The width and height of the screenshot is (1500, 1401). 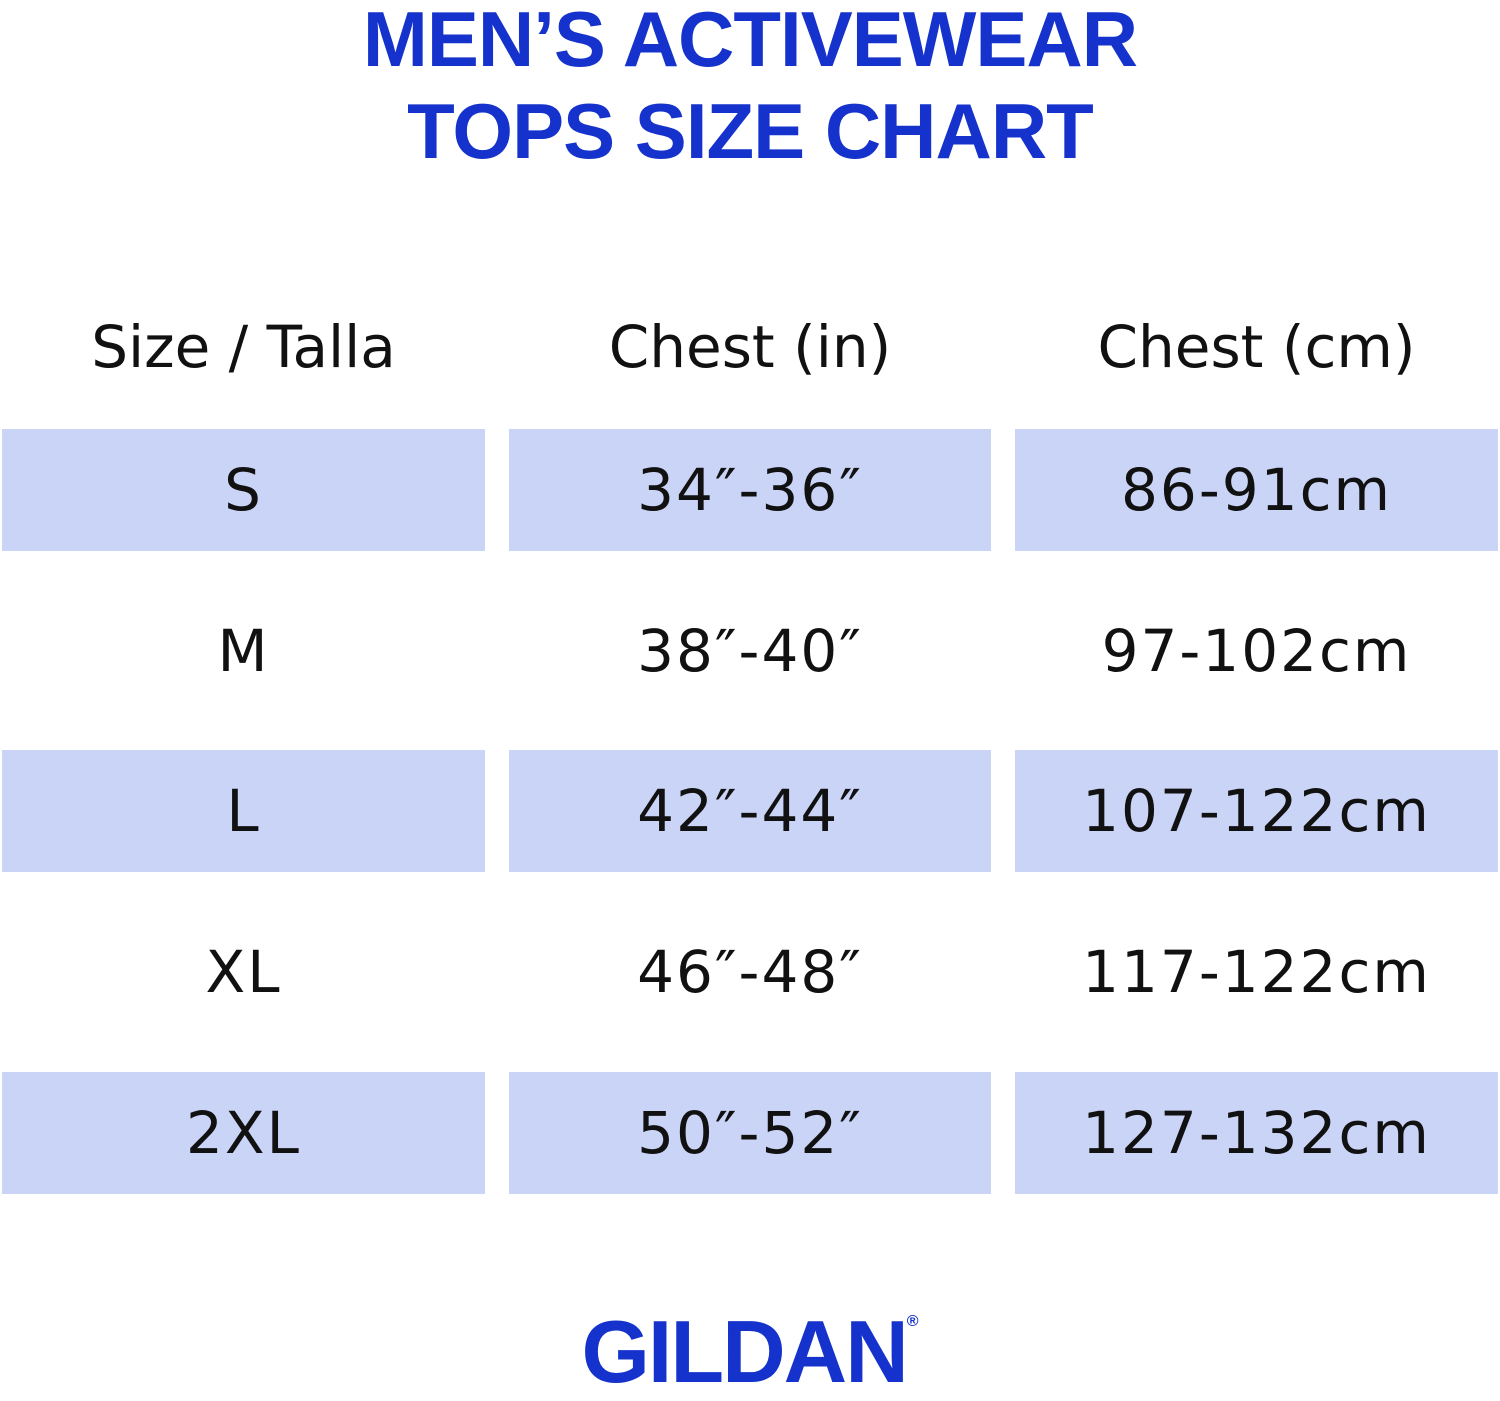 What do you see at coordinates (243, 972) in the screenshot?
I see `size-cell: XL` at bounding box center [243, 972].